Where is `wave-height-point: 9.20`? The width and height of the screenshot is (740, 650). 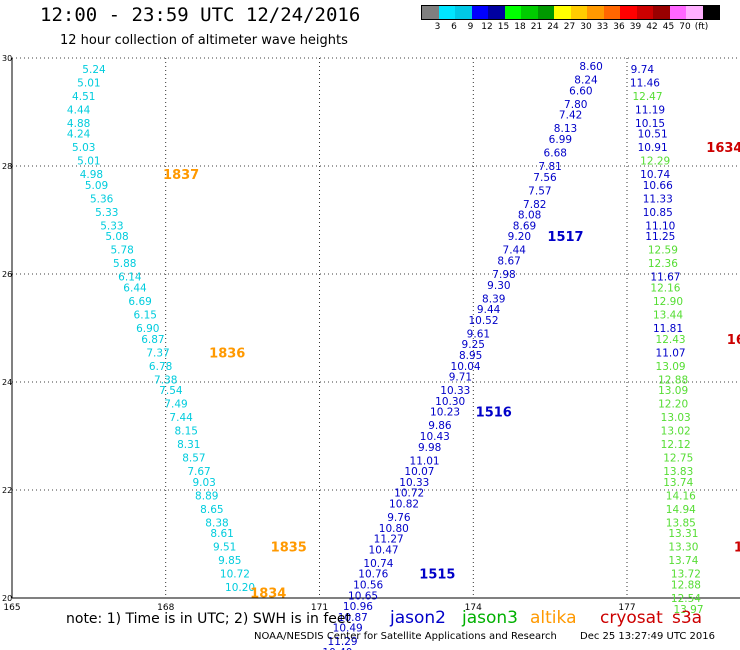
wave-height-point: 9.20 is located at coordinates (519, 237).